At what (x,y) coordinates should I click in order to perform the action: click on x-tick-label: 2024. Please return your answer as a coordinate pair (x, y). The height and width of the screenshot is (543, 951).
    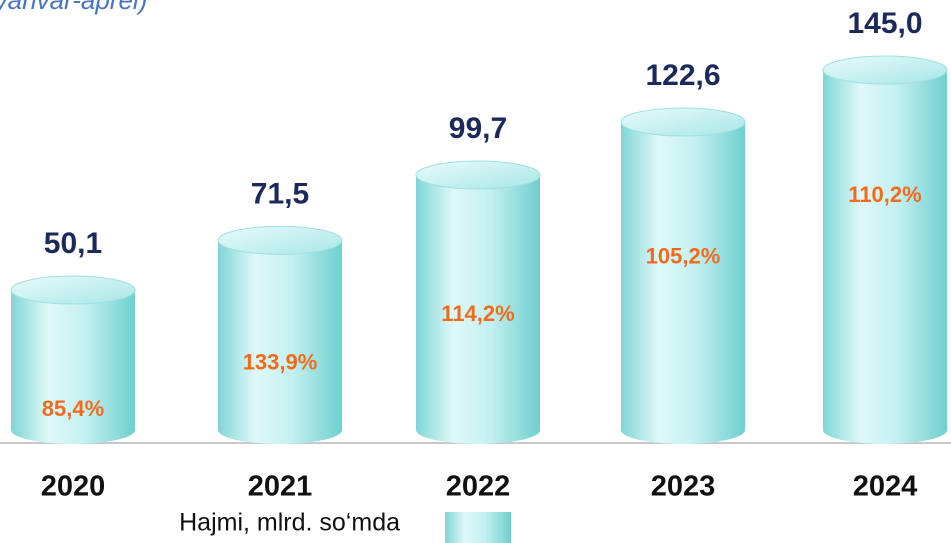
    Looking at the image, I should click on (885, 487).